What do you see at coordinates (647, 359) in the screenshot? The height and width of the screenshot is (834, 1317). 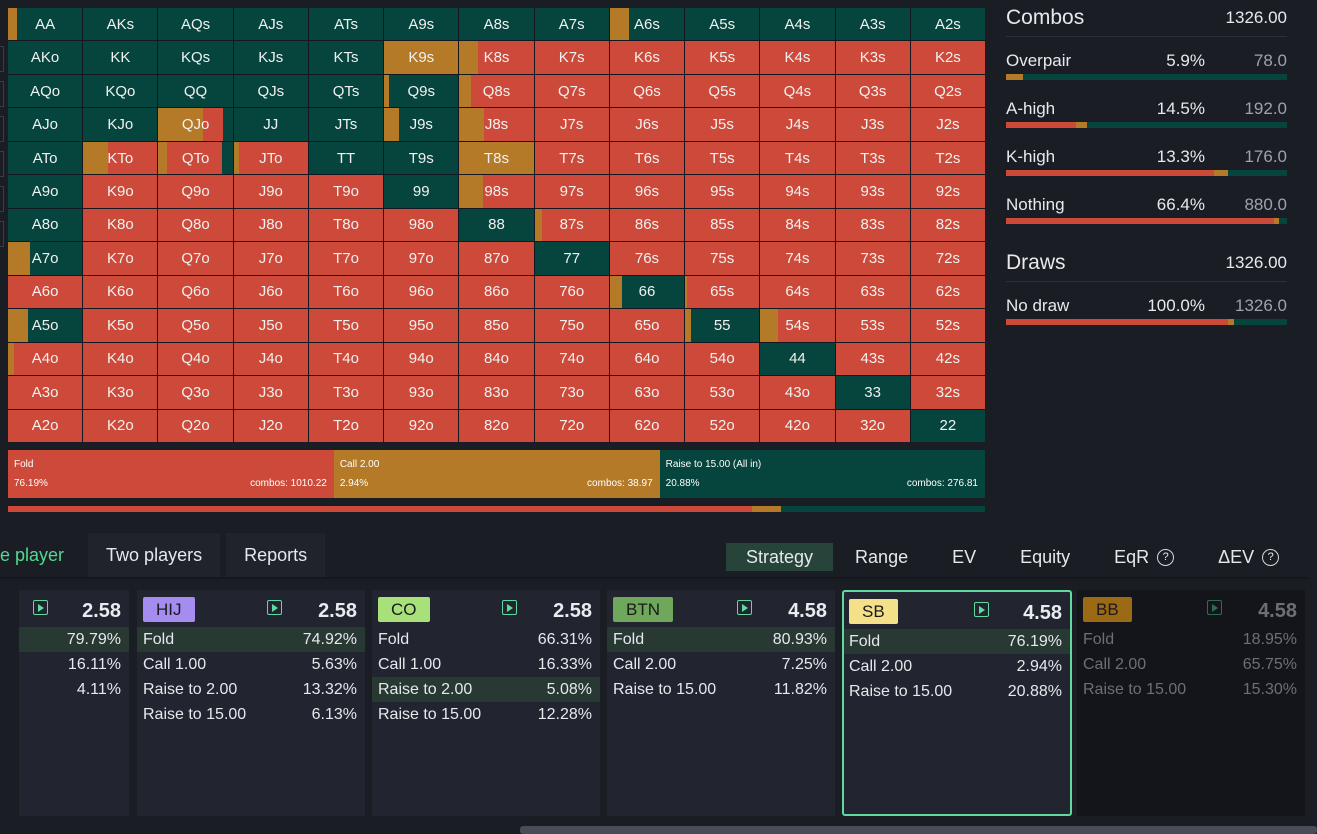 I see `hand-cell-64o: 64o` at bounding box center [647, 359].